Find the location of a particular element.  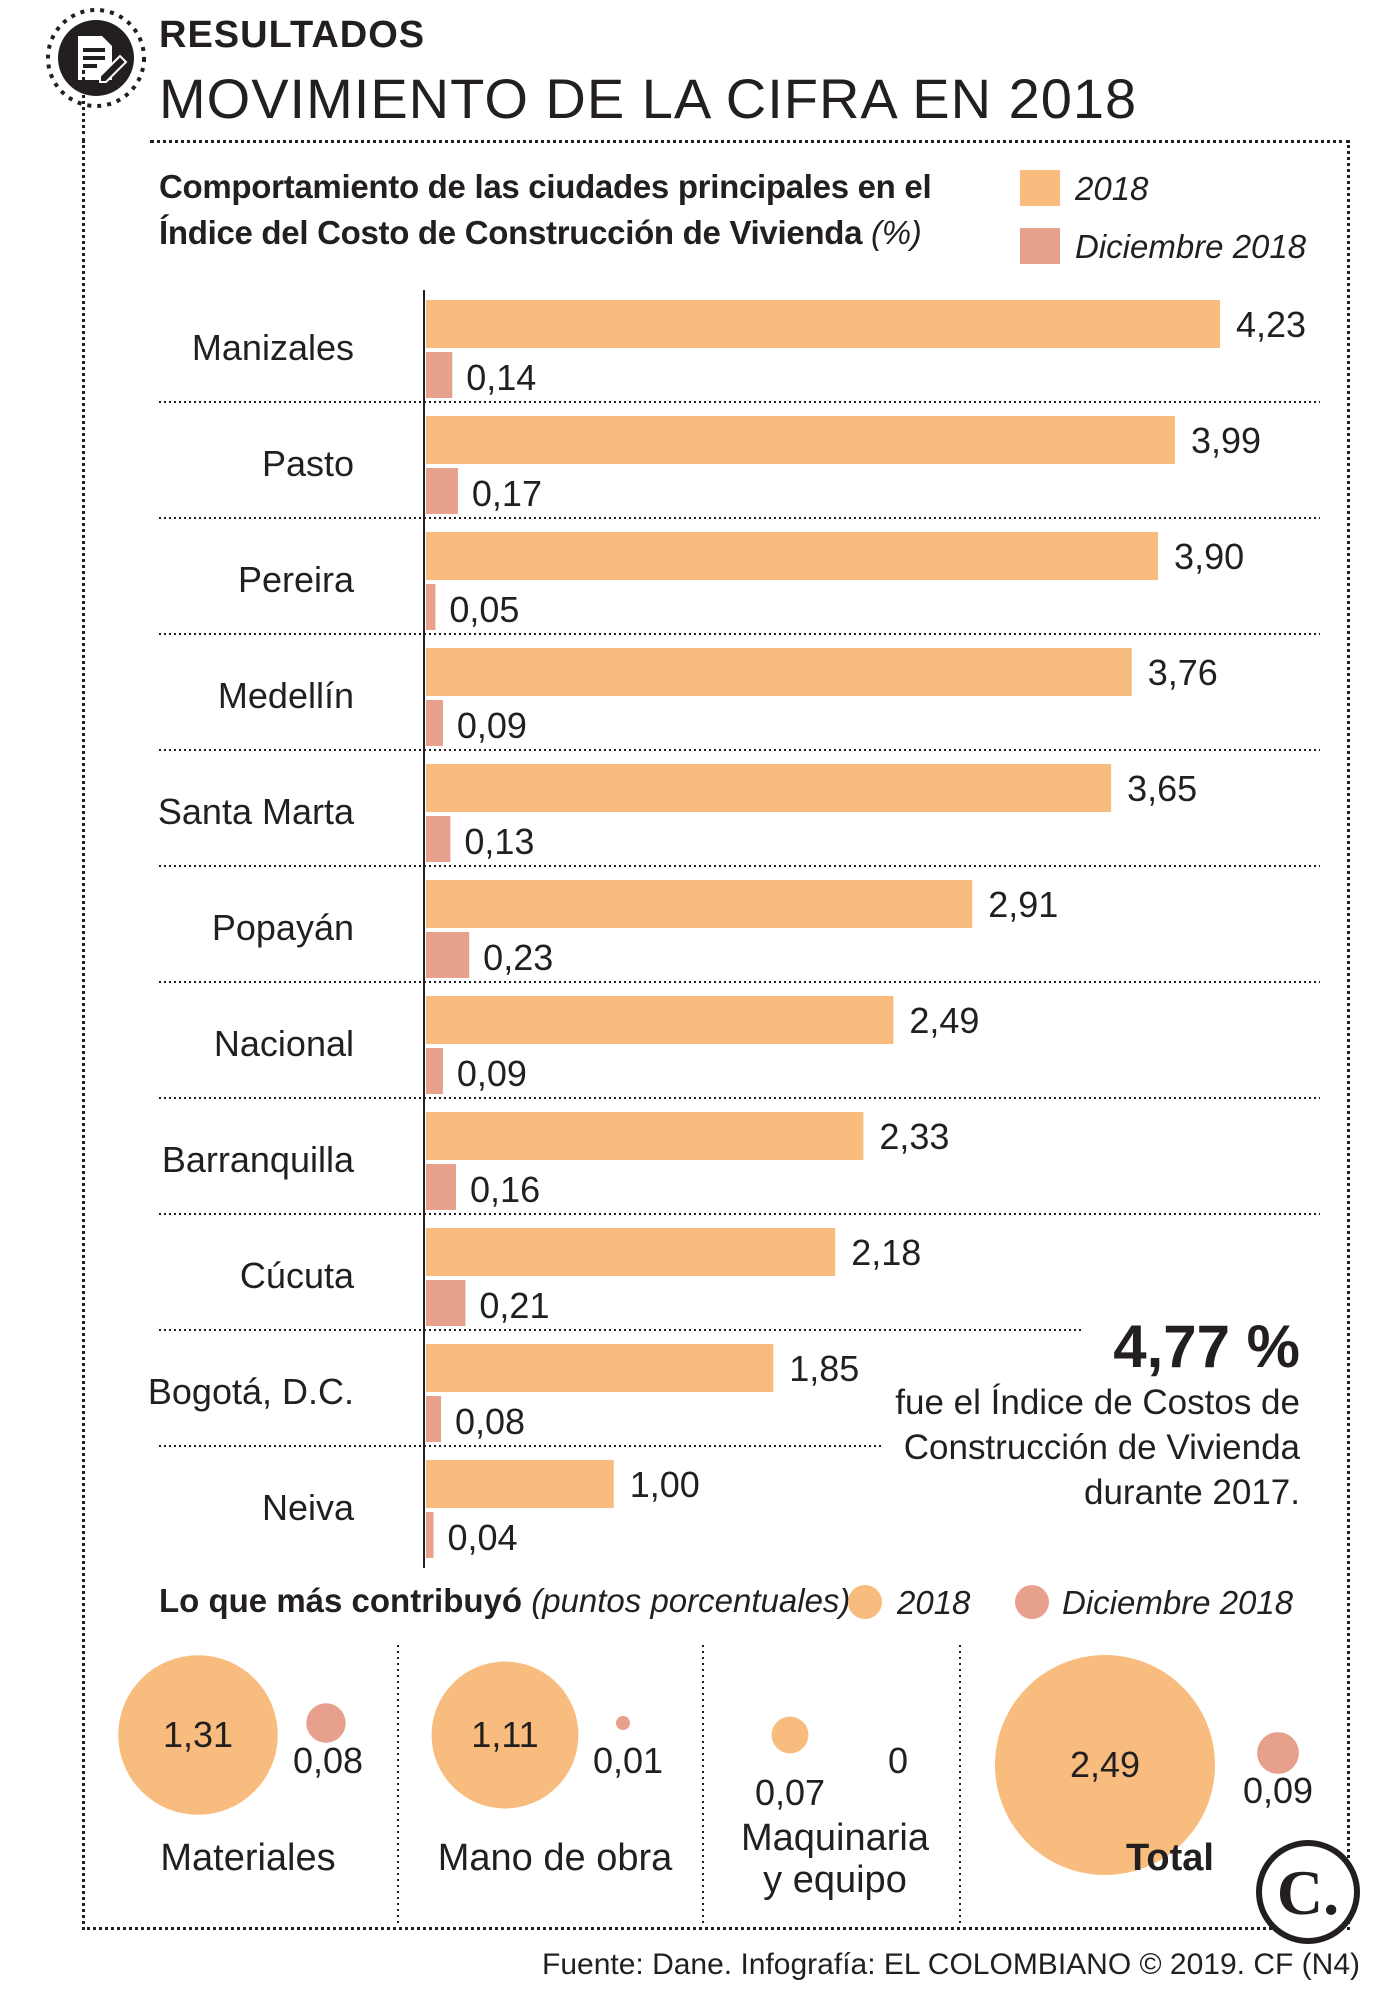

value-label-2018: 1,85 is located at coordinates (824, 1368).